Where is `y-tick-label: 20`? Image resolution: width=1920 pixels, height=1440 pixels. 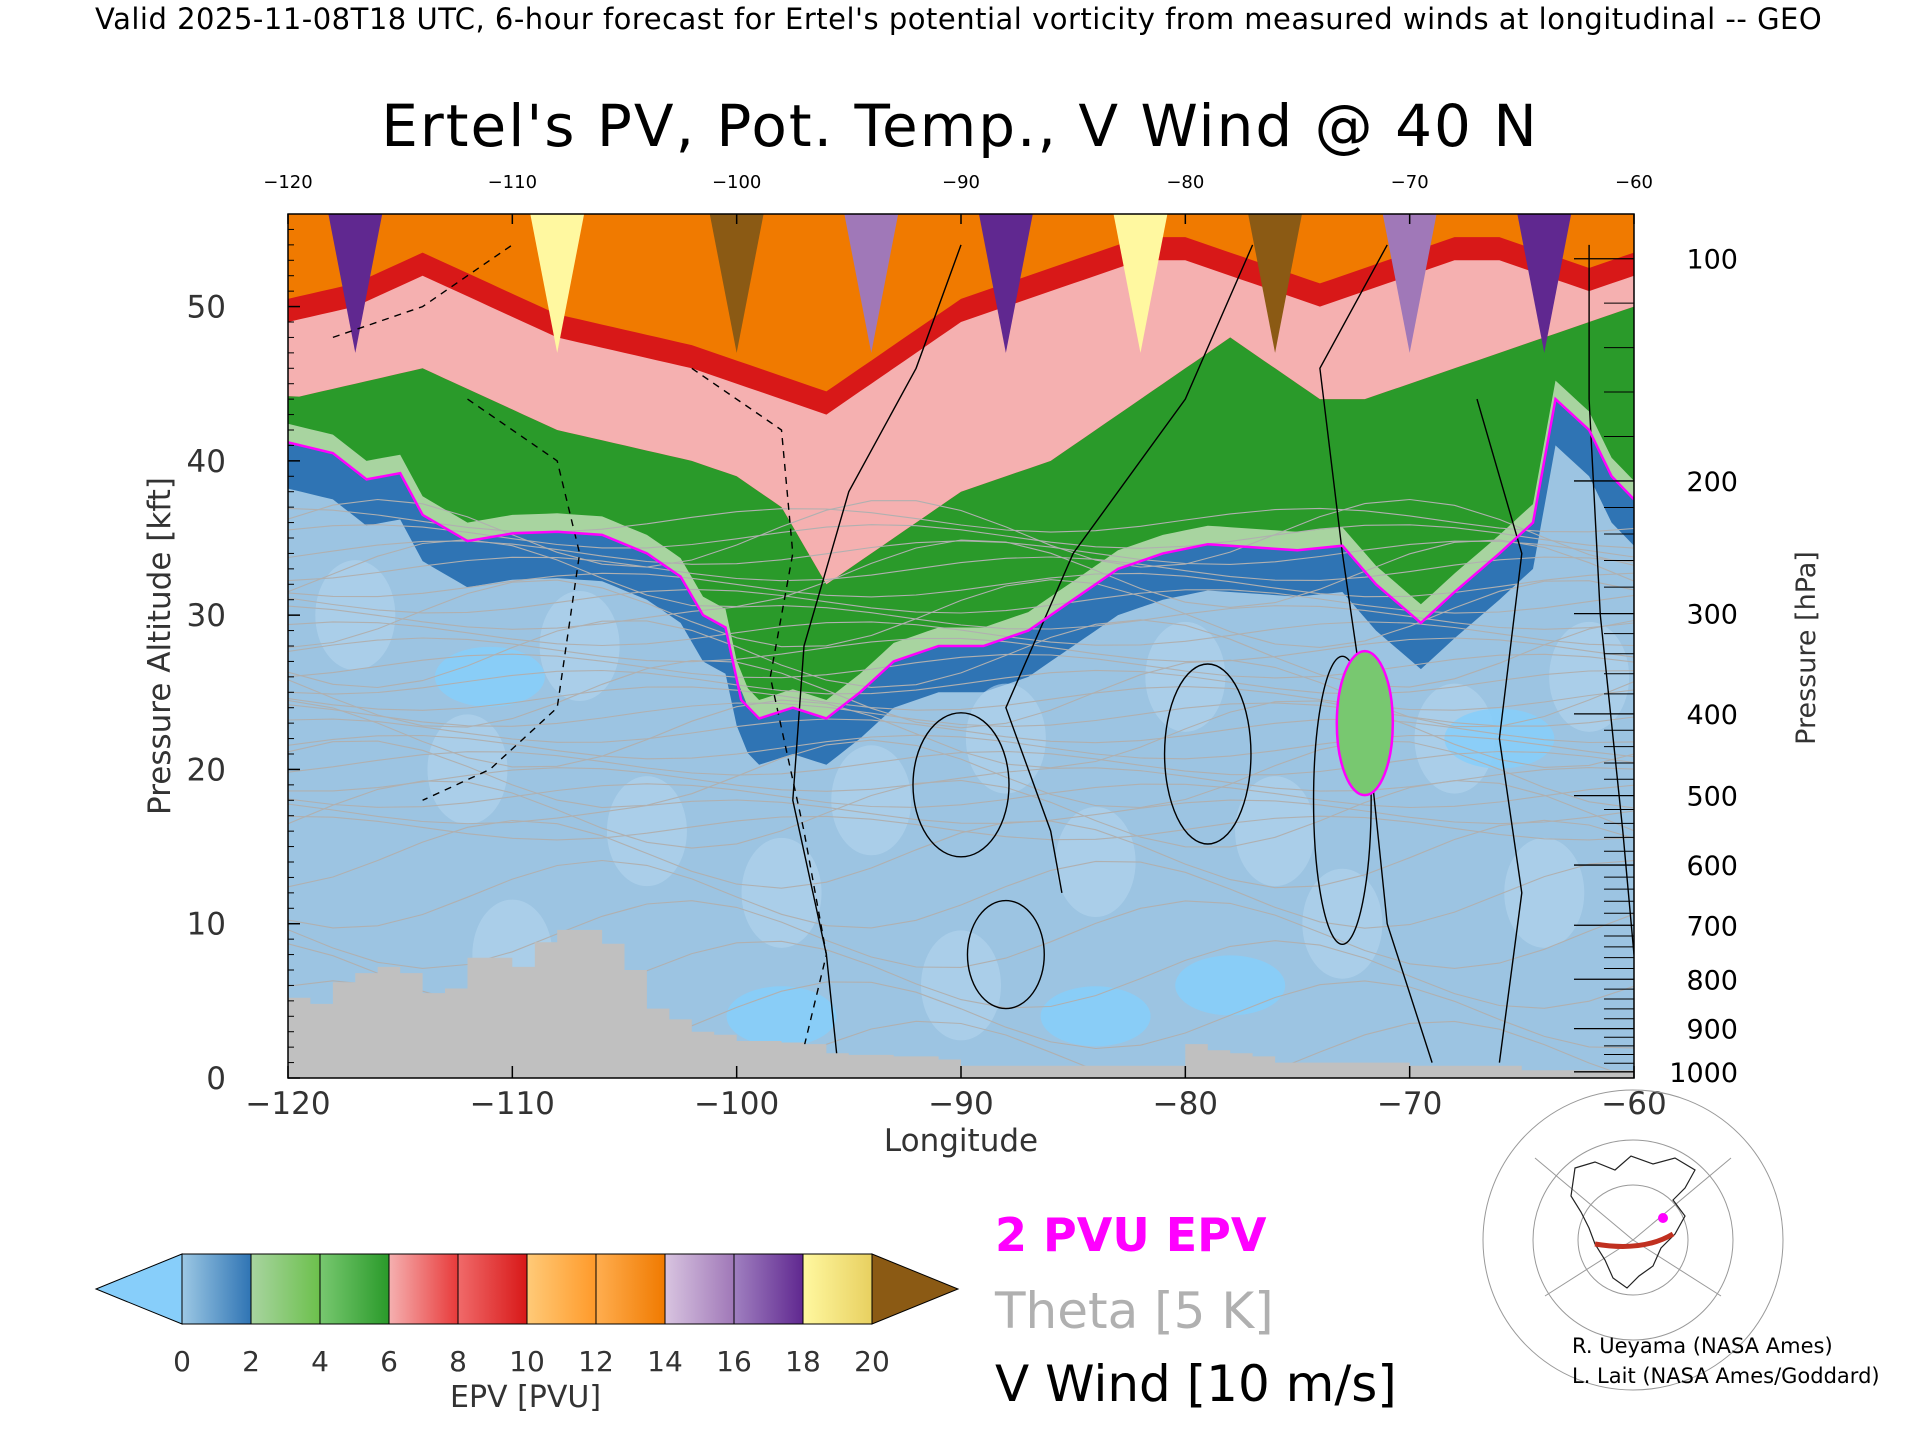 y-tick-label: 20 is located at coordinates (206, 770).